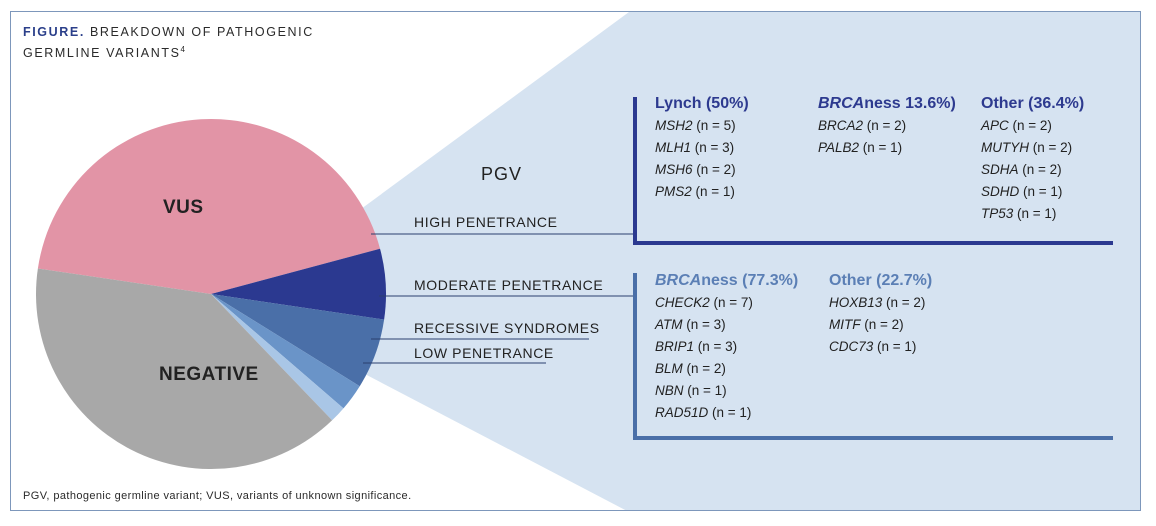 This screenshot has width=1156, height=526. I want to click on other-high-heading: Other (36.4%), so click(1033, 103).